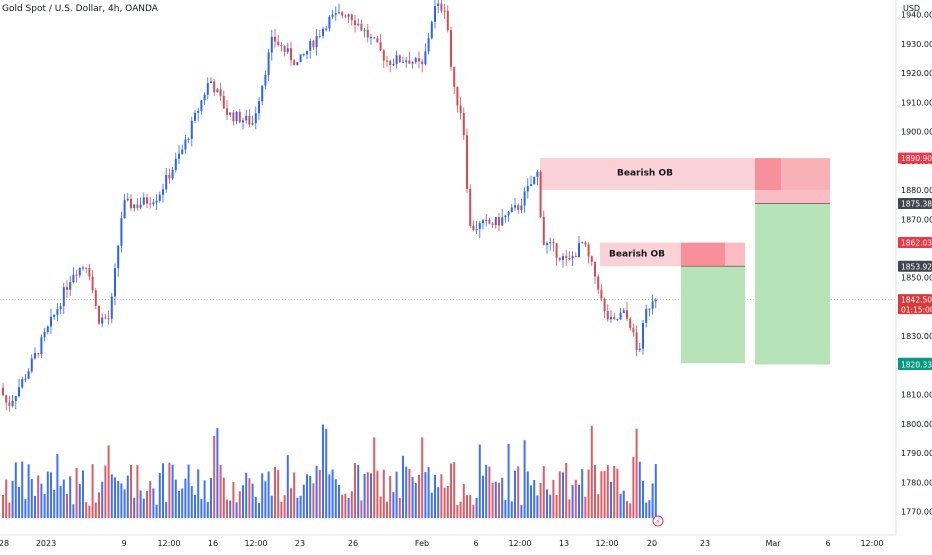 The width and height of the screenshot is (932, 555). What do you see at coordinates (916, 300) in the screenshot?
I see `price-marker-label: 1842.500` at bounding box center [916, 300].